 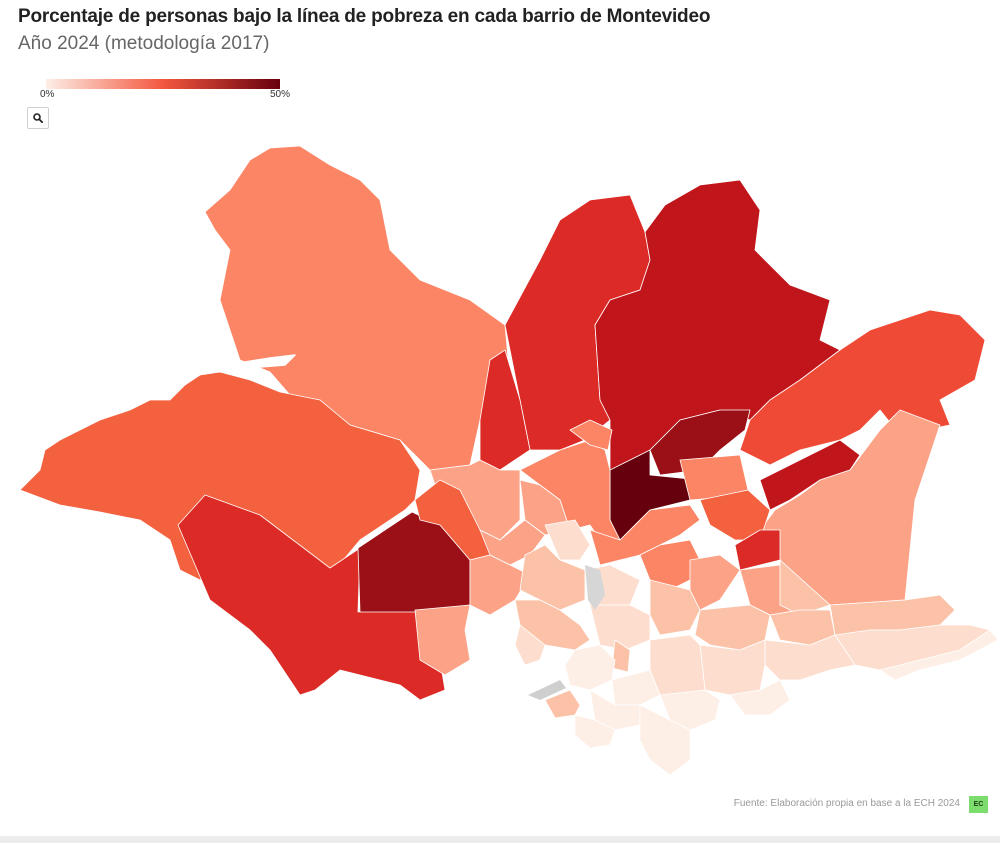 I want to click on river-line, so click(x=257, y=363).